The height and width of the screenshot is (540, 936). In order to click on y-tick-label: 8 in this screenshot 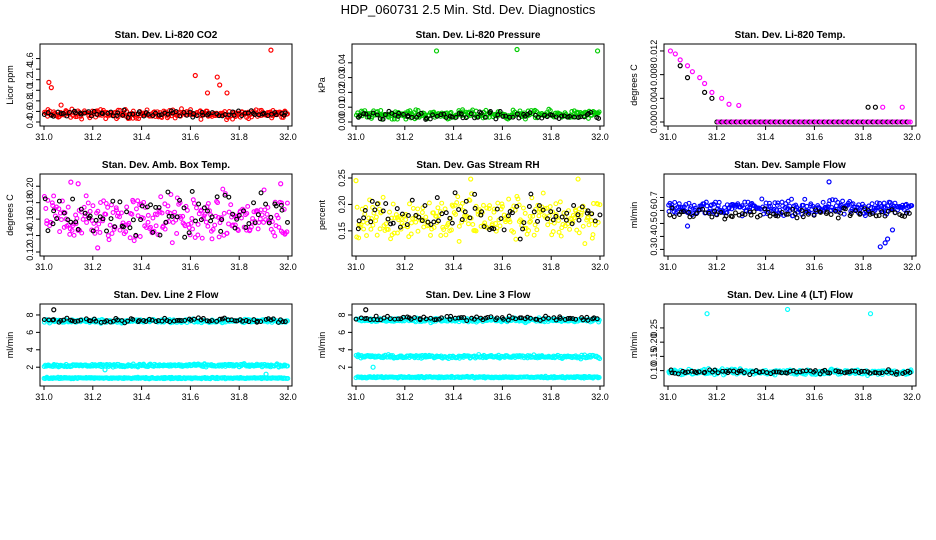, I will do `click(30, 314)`.